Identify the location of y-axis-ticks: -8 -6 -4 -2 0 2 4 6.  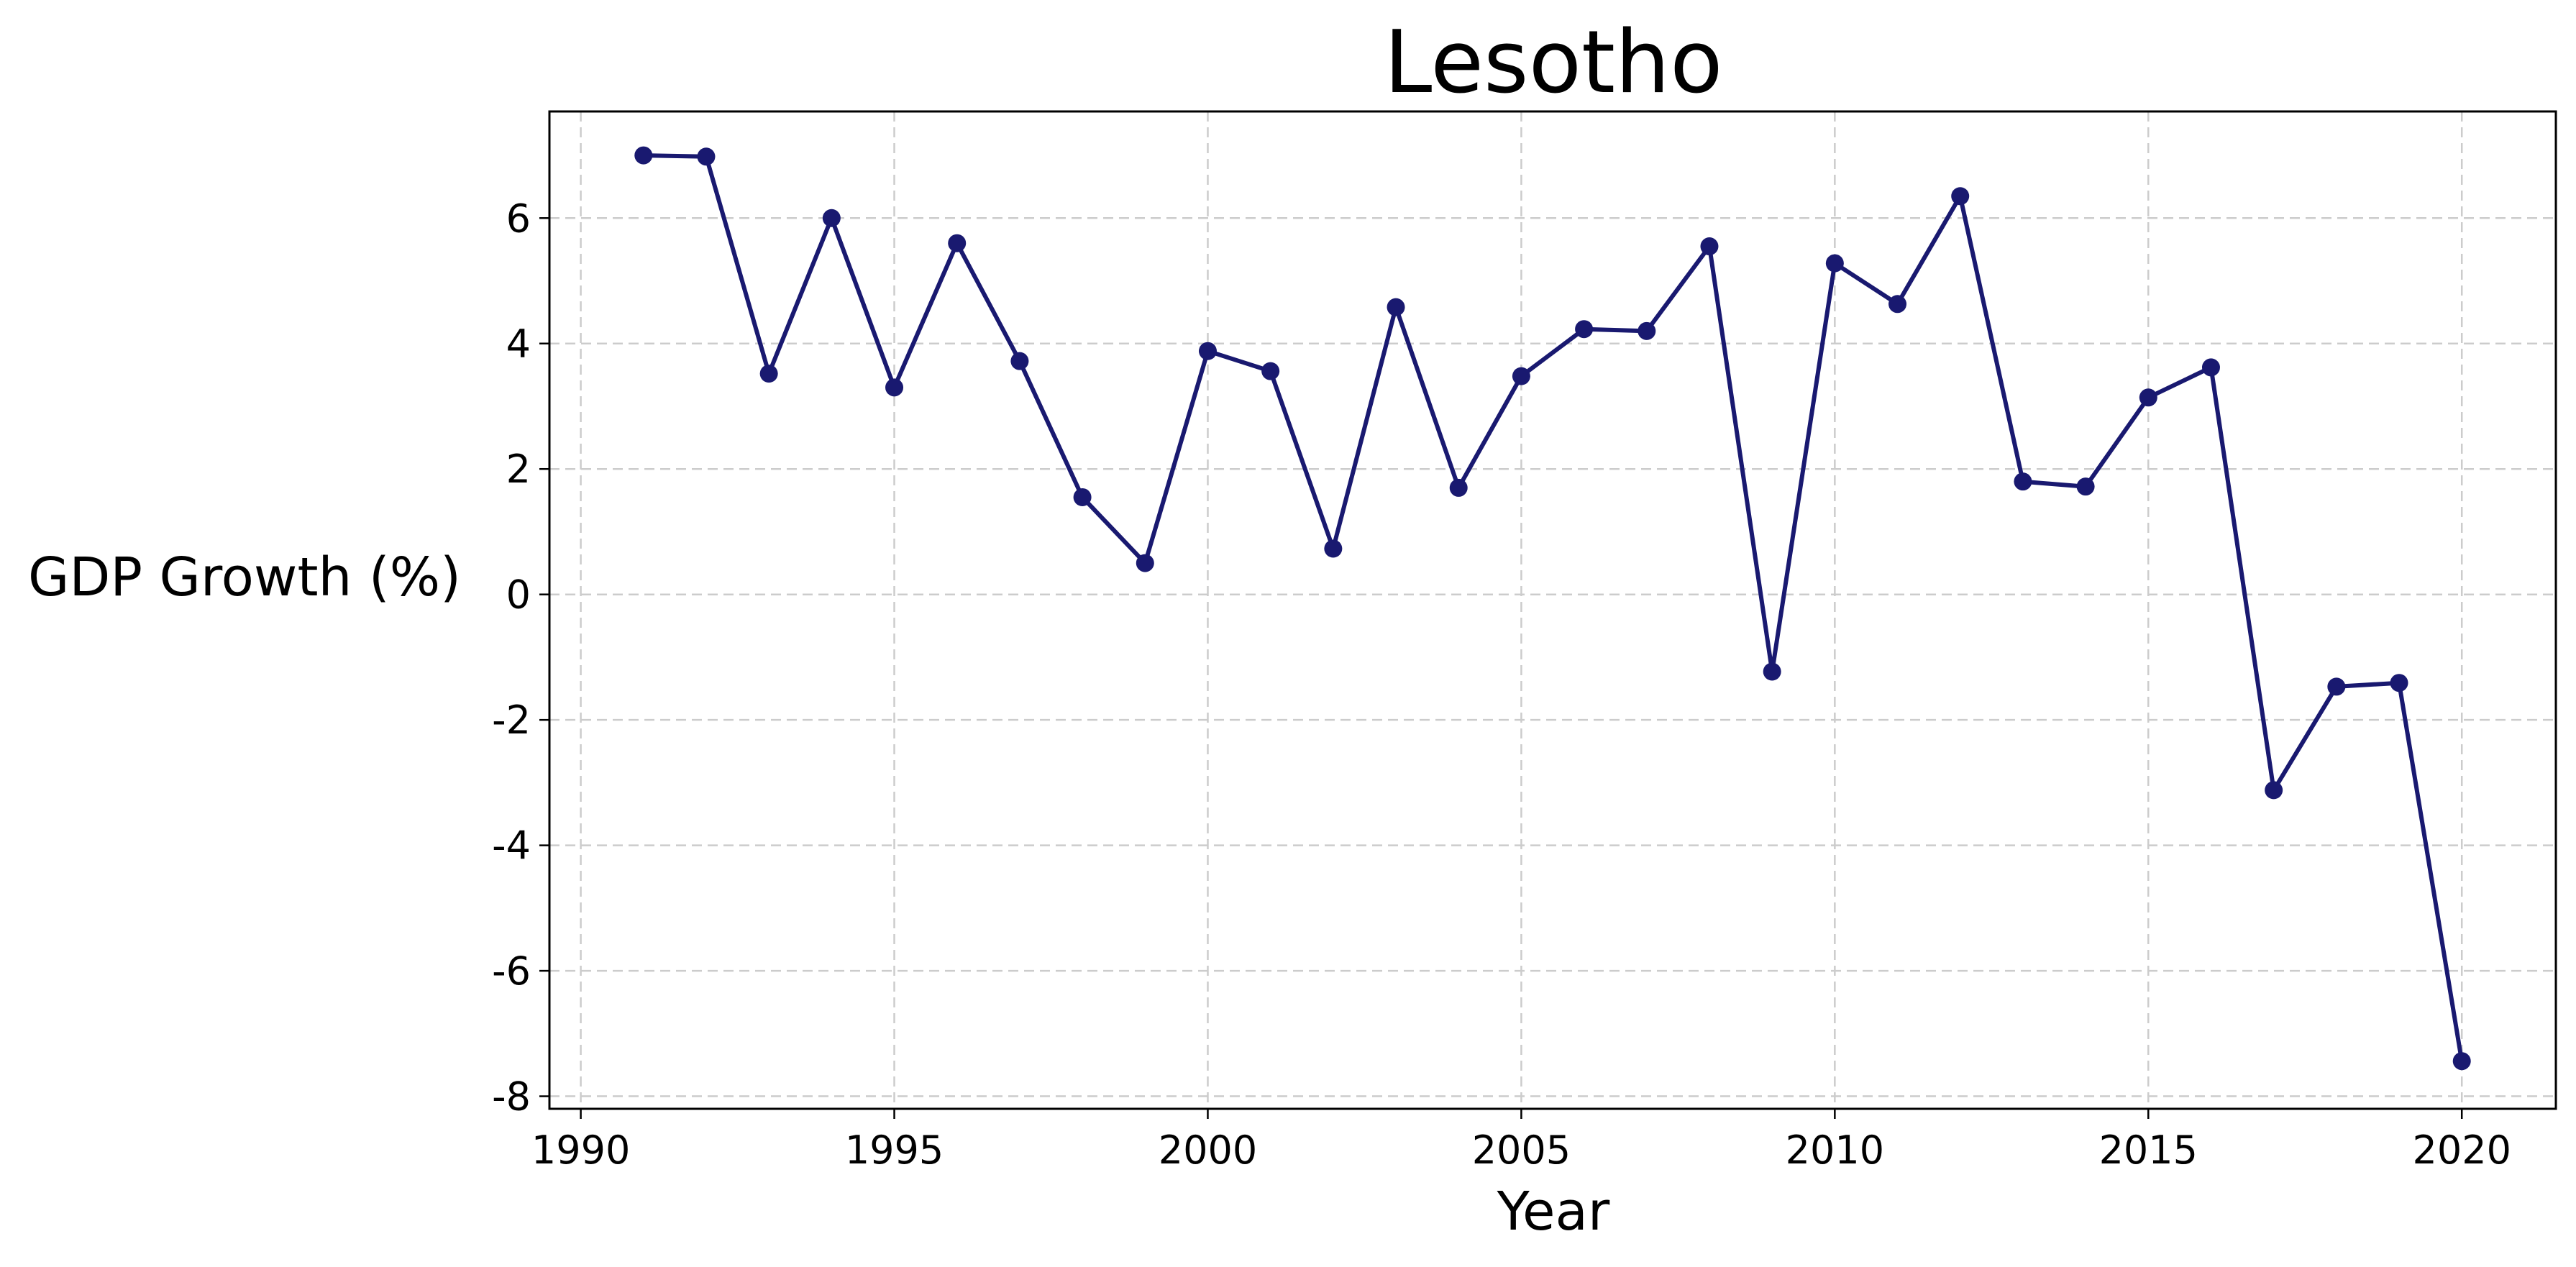
(520, 658).